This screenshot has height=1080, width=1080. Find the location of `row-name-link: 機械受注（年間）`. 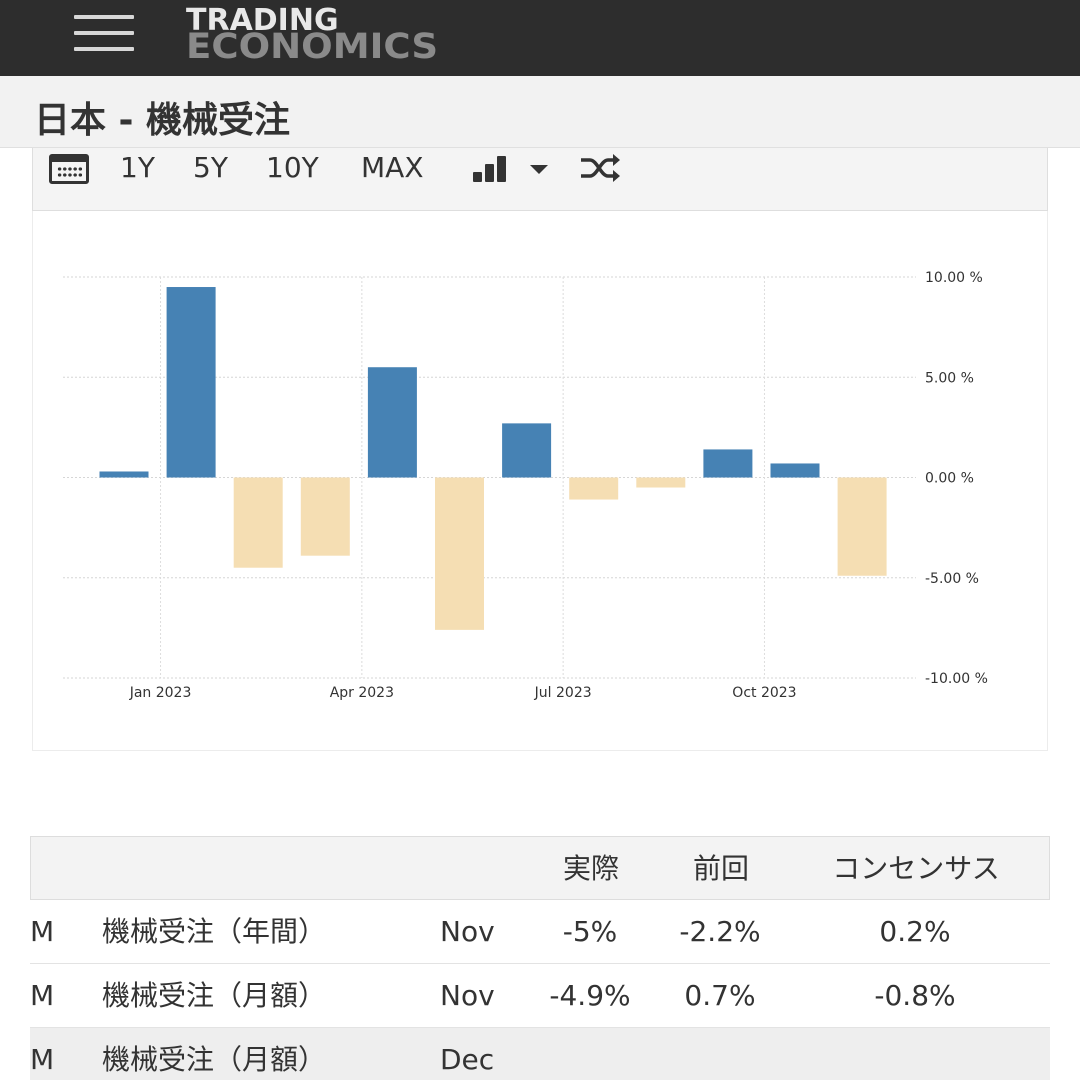

row-name-link: 機械受注（年間） is located at coordinates (214, 931).